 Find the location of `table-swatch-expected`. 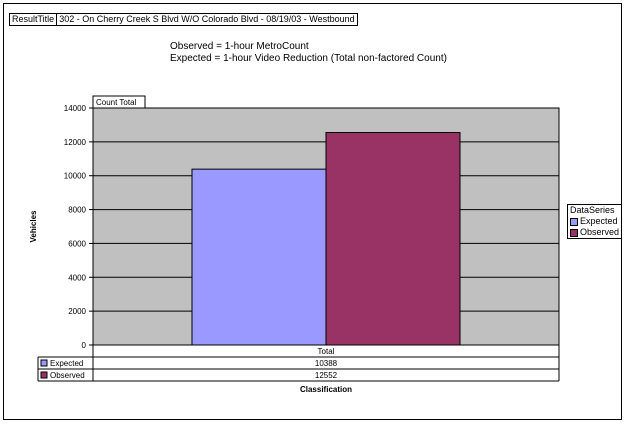

table-swatch-expected is located at coordinates (44, 363).